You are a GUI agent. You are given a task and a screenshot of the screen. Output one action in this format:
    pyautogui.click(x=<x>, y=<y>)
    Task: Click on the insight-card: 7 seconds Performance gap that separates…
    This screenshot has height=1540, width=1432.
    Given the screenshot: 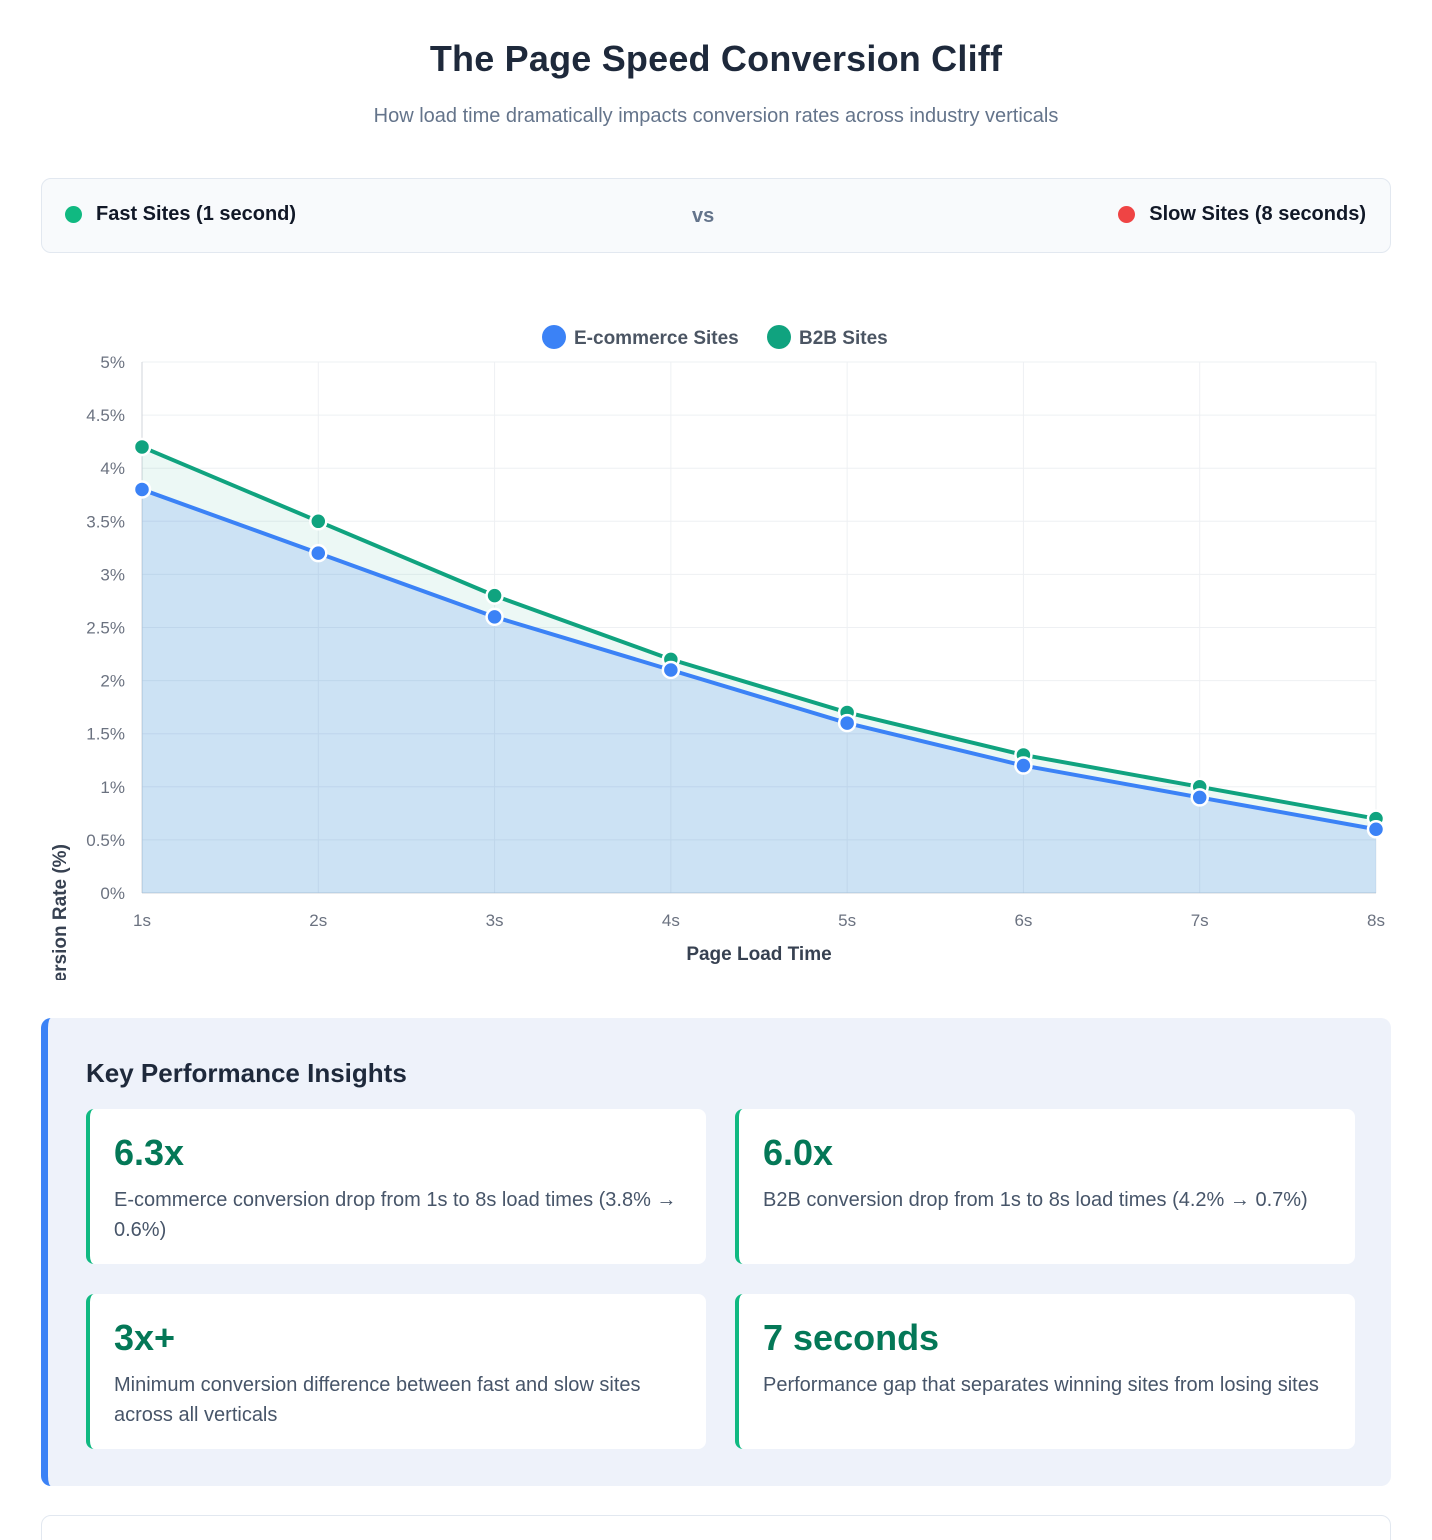 What is the action you would take?
    pyautogui.click(x=1045, y=1371)
    